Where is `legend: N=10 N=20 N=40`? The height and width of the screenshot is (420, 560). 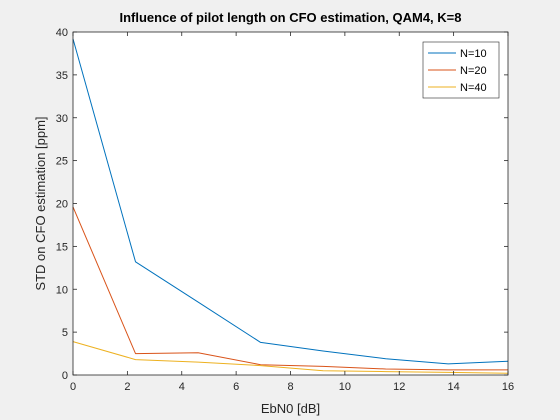
legend: N=10 N=20 N=40 is located at coordinates (461, 70).